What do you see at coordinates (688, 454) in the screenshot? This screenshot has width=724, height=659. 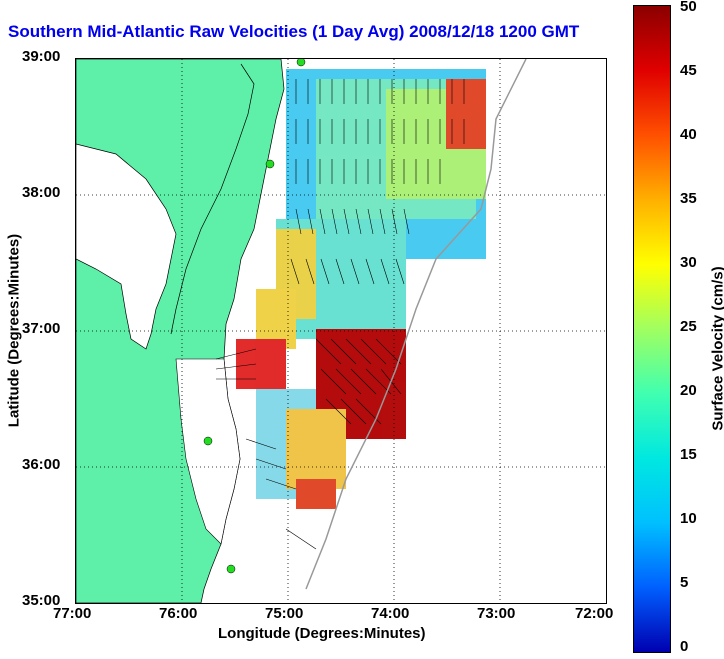 I see `colorbar-tick: 15` at bounding box center [688, 454].